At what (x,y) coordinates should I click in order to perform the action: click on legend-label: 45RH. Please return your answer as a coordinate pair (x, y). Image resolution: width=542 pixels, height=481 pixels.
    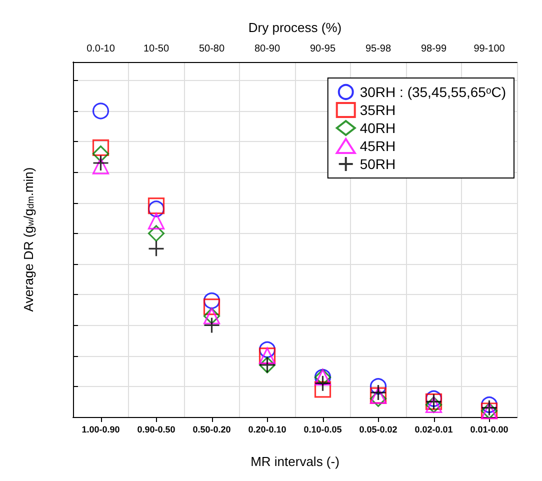
    Looking at the image, I should click on (378, 146).